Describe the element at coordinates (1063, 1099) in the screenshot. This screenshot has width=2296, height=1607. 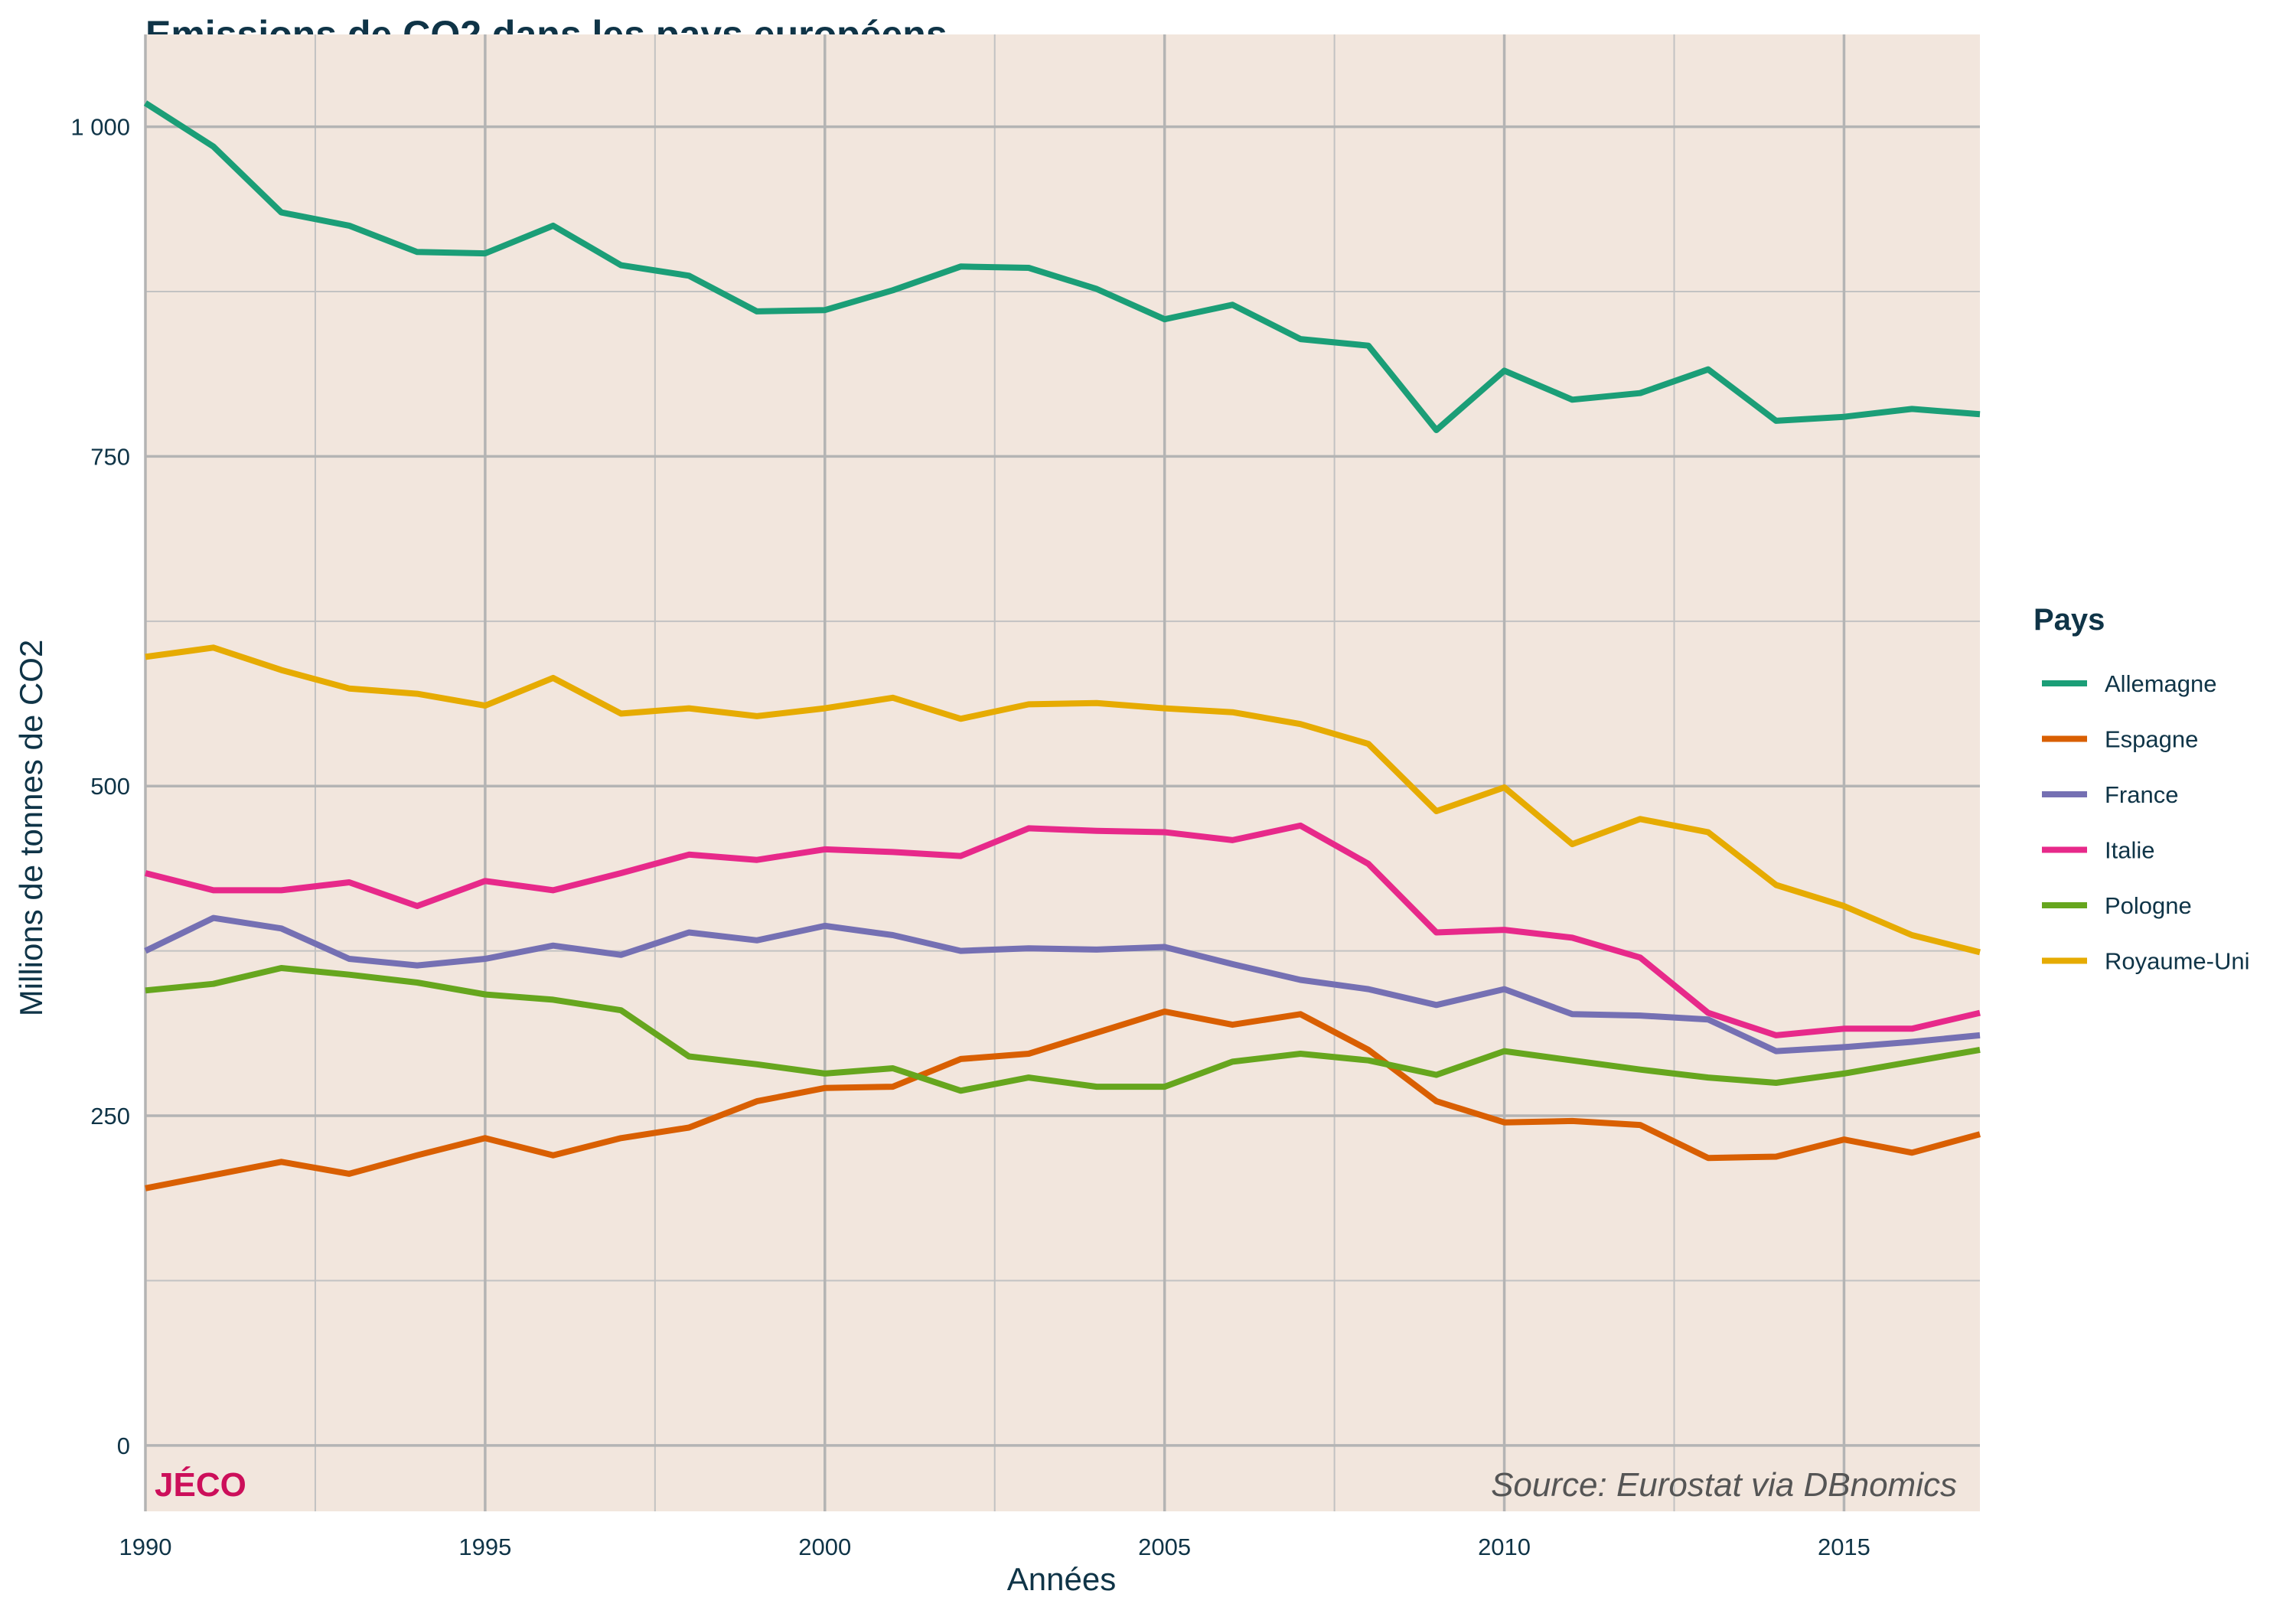
I see `series-line-espagne` at that location.